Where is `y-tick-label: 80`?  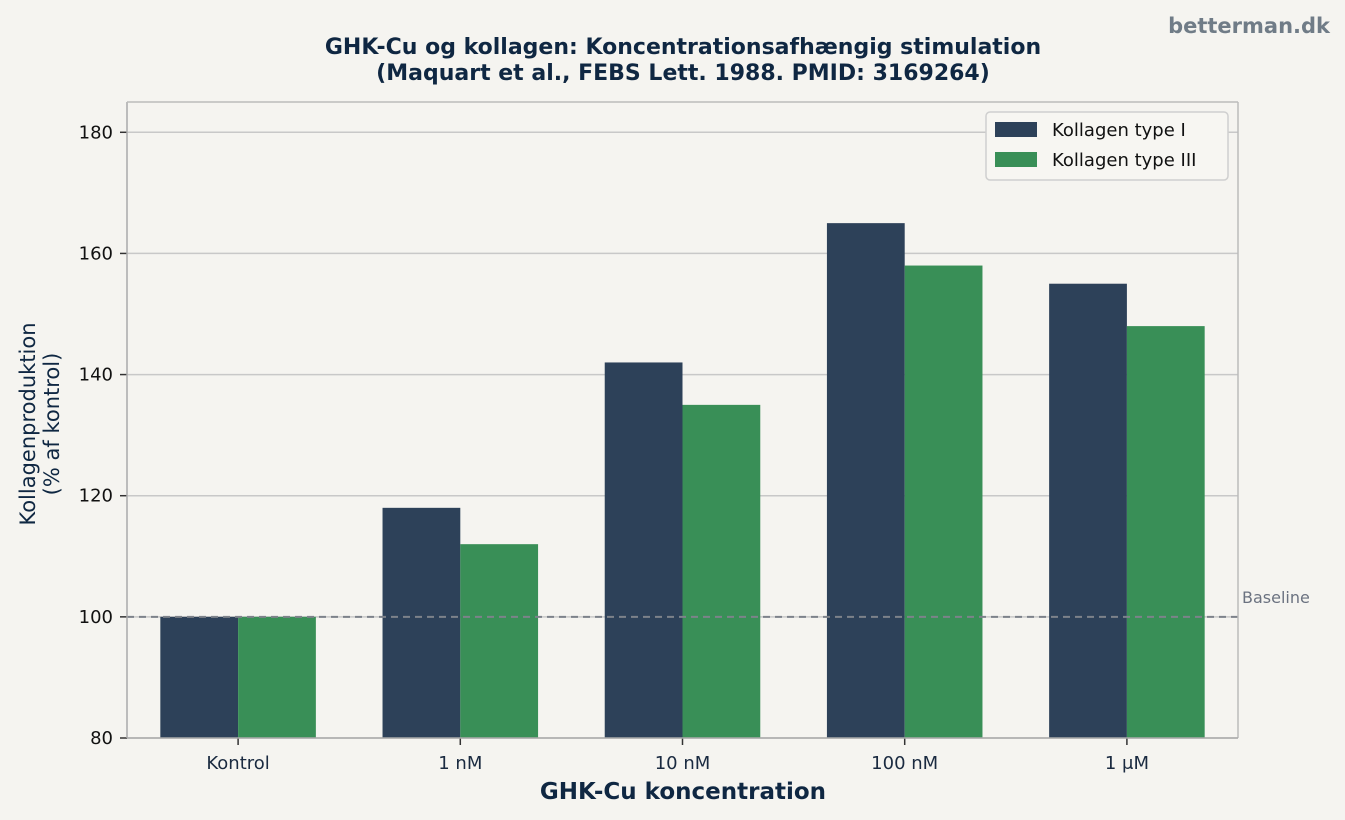 y-tick-label: 80 is located at coordinates (101, 738).